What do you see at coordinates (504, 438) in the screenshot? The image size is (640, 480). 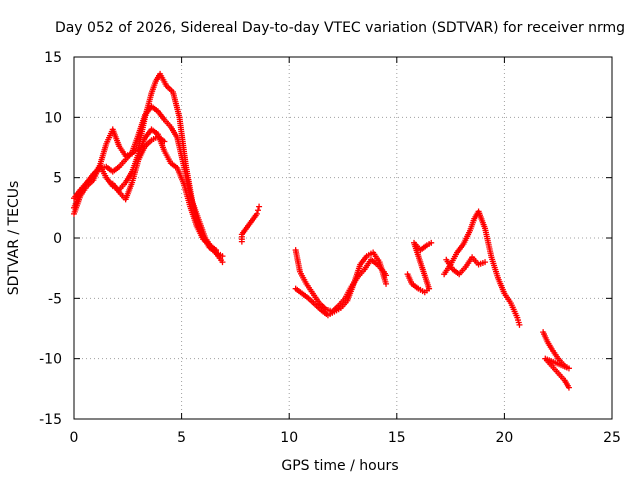 I see `x-tick-label: 20` at bounding box center [504, 438].